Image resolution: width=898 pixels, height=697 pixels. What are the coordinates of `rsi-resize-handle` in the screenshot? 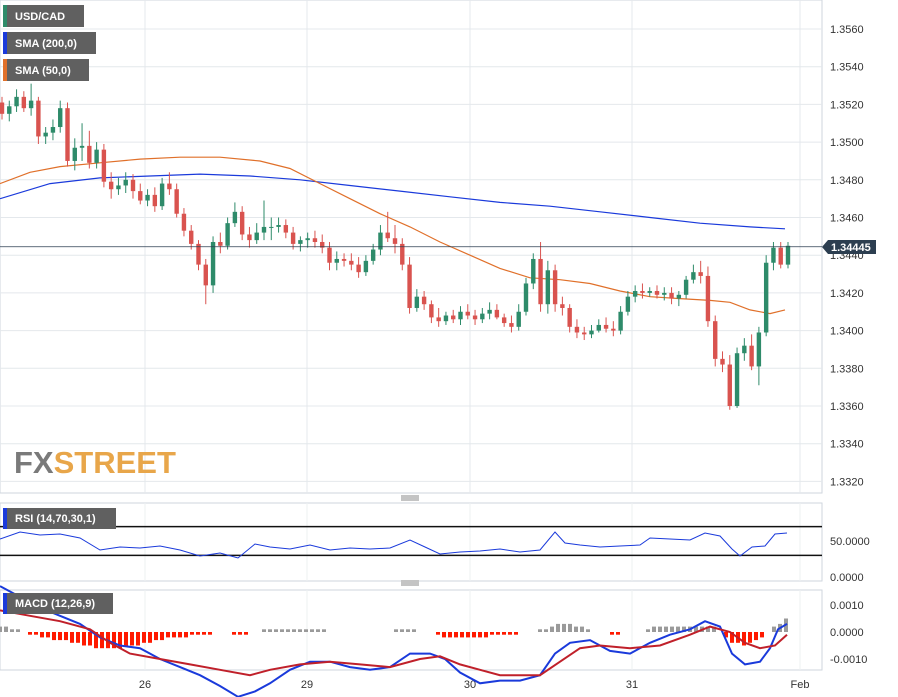 It's located at (410, 498).